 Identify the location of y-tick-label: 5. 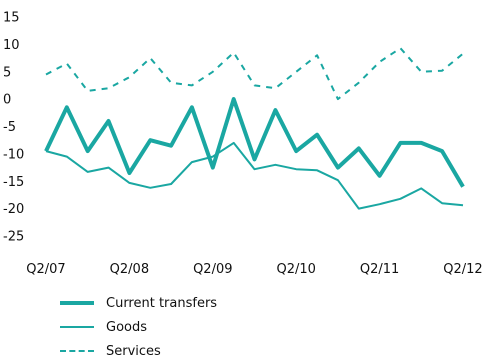
(7, 72).